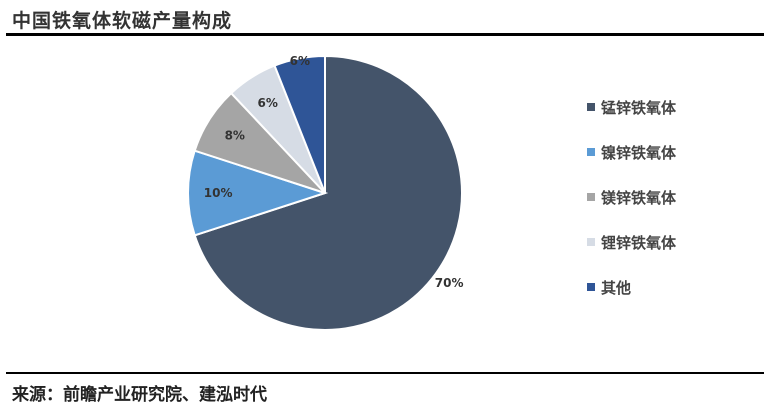 Image resolution: width=770 pixels, height=416 pixels. Describe the element at coordinates (639, 108) in the screenshot. I see `legend-label: 锰锌铁氧体` at that location.